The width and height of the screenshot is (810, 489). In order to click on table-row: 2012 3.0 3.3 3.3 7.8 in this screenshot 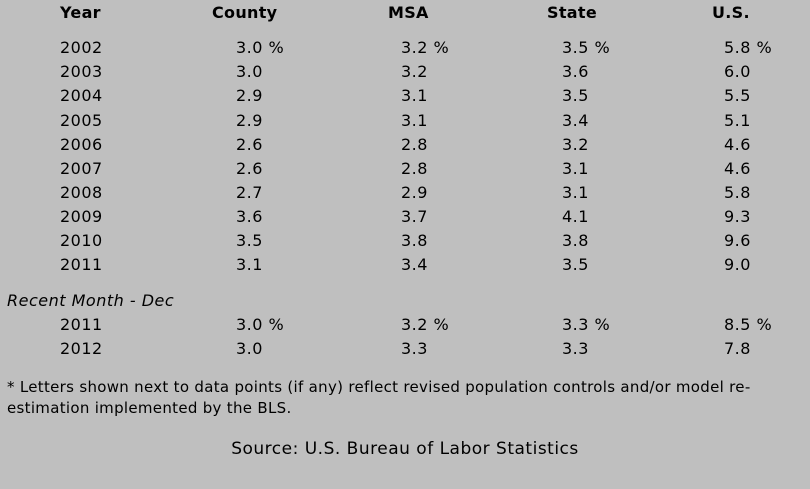, I will do `click(405, 351)`.